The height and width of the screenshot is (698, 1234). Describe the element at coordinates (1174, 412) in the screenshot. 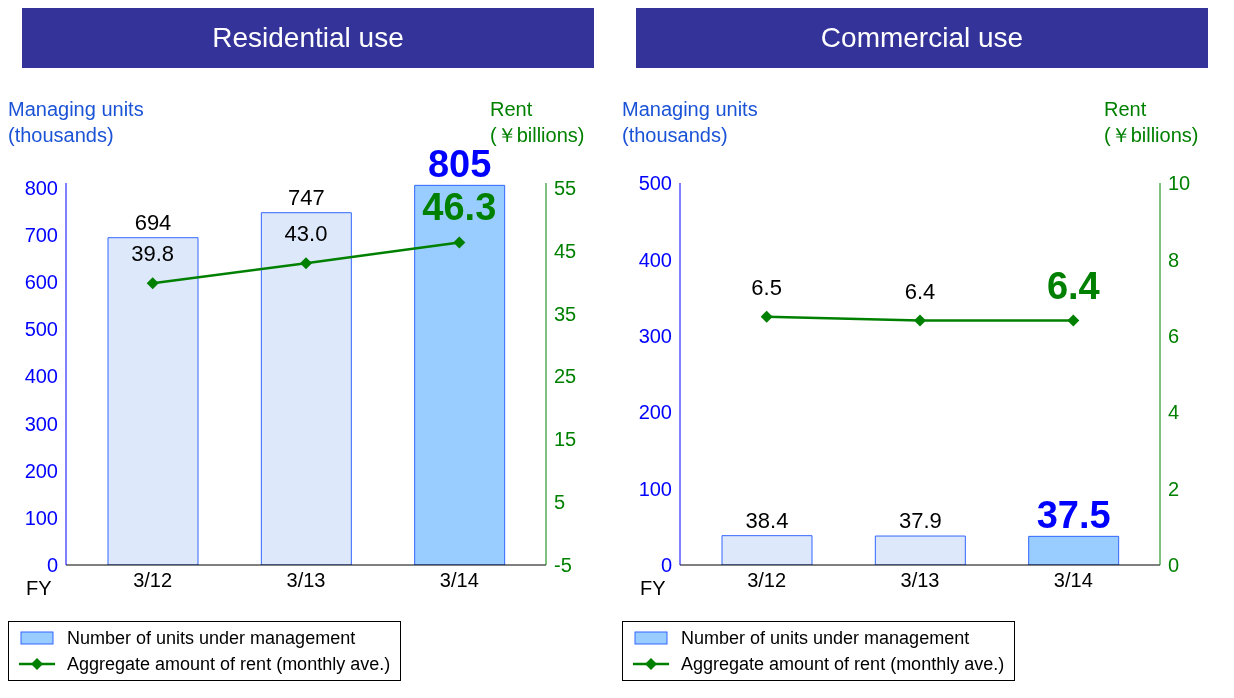

I see `y2-tick-label: 4` at that location.